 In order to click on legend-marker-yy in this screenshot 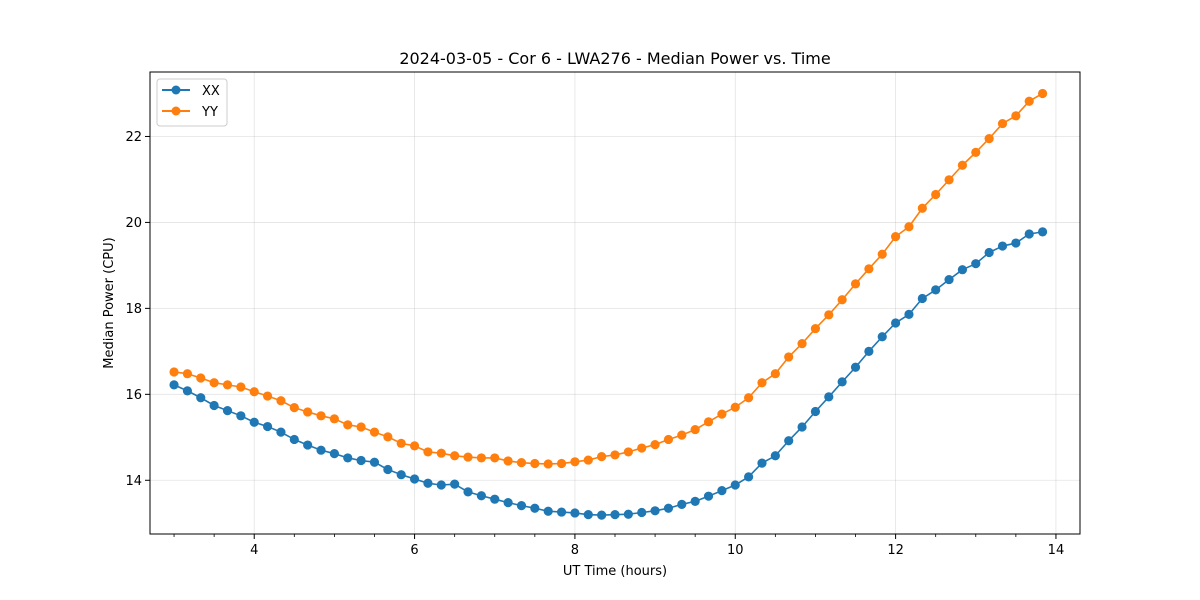, I will do `click(176, 111)`.